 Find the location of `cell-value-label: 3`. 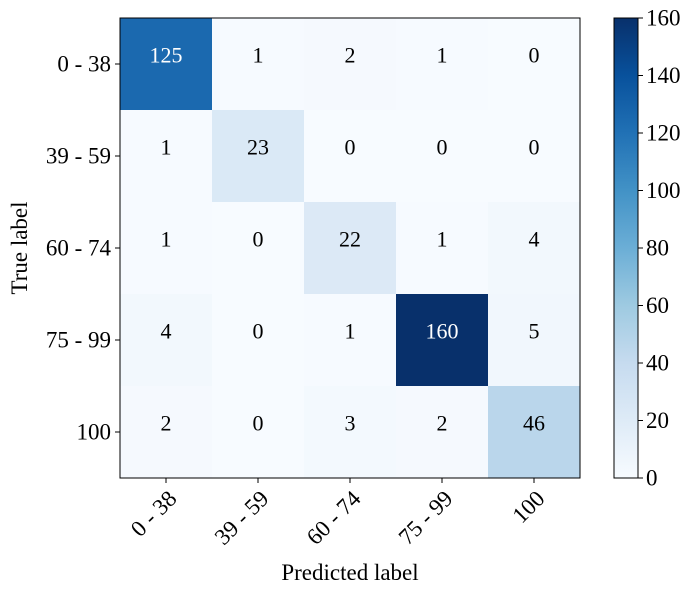

cell-value-label: 3 is located at coordinates (350, 423).